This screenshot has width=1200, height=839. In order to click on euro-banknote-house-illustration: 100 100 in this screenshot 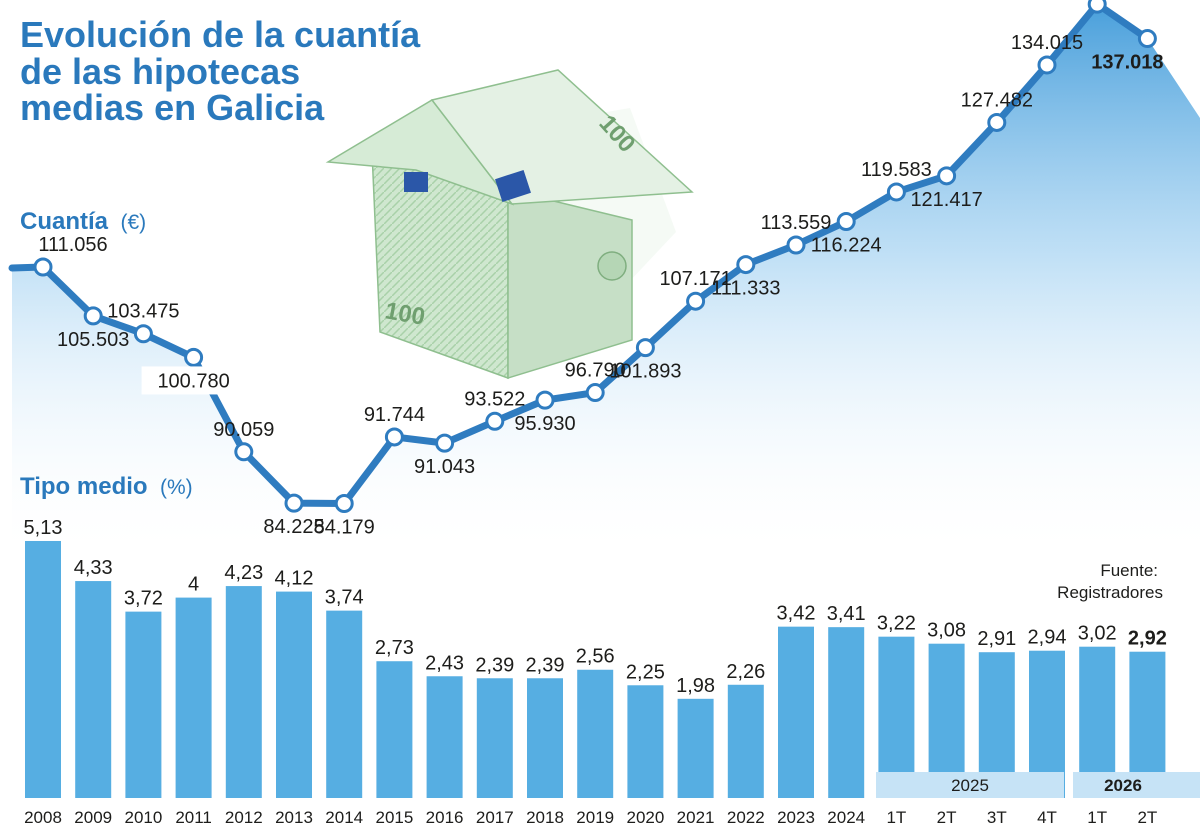, I will do `click(509, 224)`.